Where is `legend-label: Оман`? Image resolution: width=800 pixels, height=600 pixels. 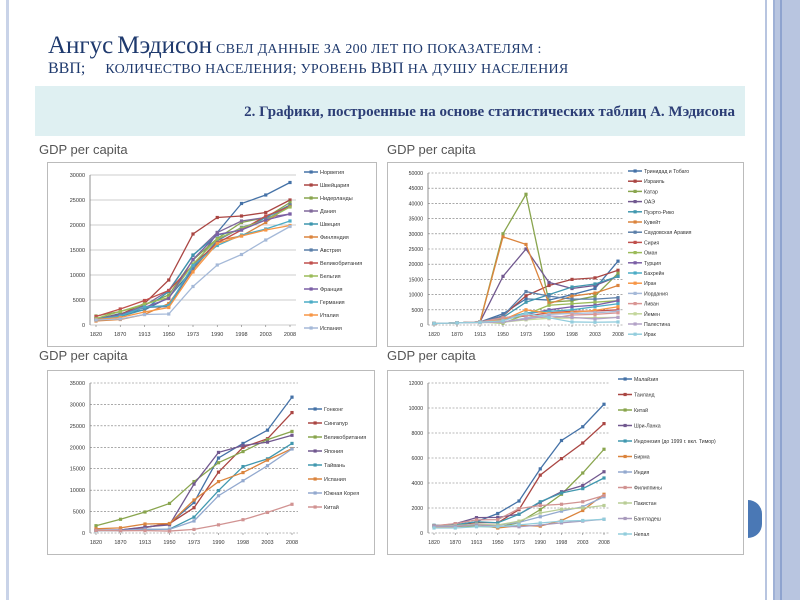
legend-label: Оман is located at coordinates (650, 254).